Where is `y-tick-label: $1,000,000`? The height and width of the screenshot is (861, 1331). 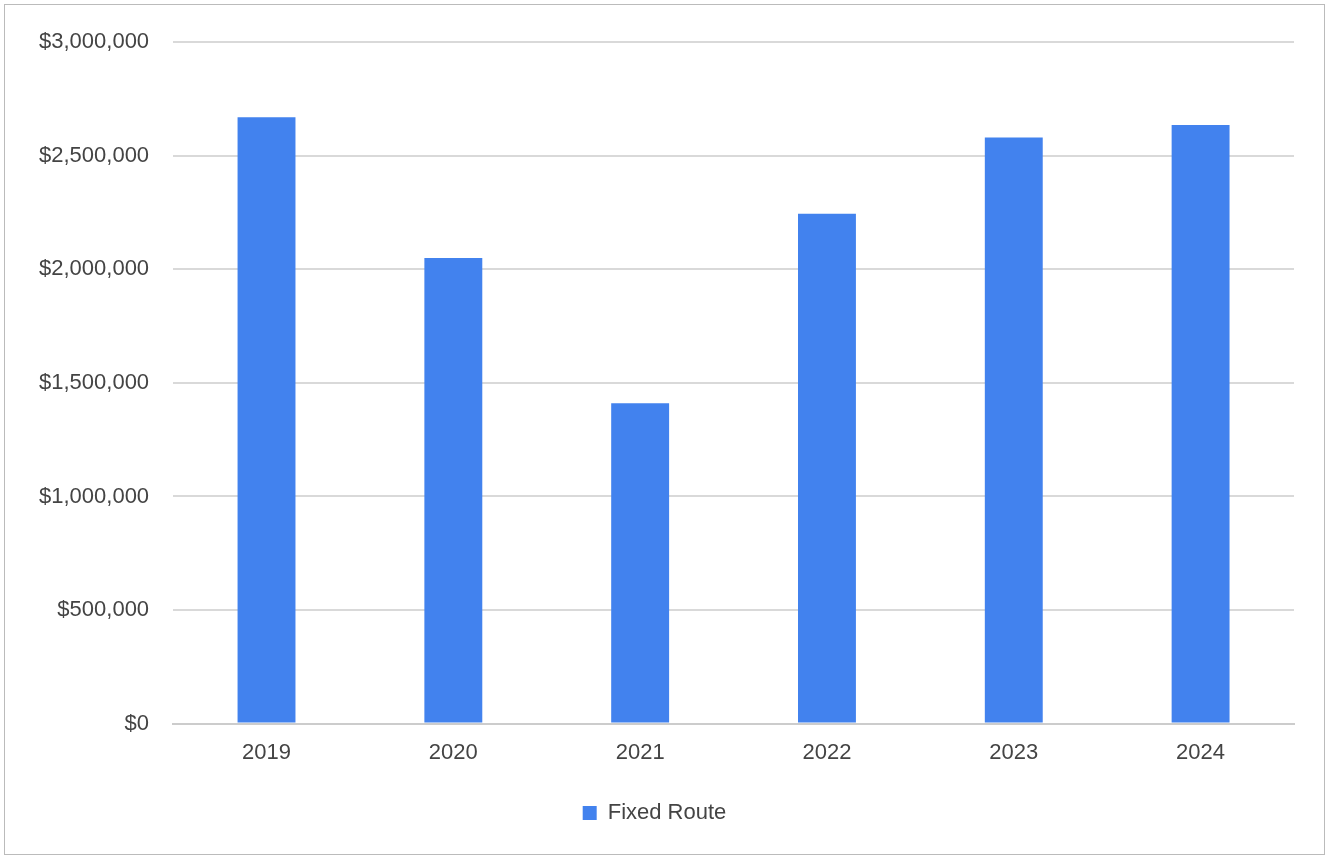 y-tick-label: $1,000,000 is located at coordinates (94, 495).